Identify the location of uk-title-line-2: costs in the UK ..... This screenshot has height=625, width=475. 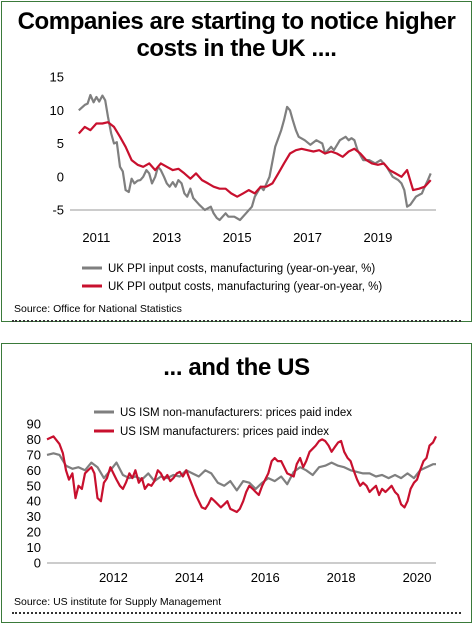
(236, 48).